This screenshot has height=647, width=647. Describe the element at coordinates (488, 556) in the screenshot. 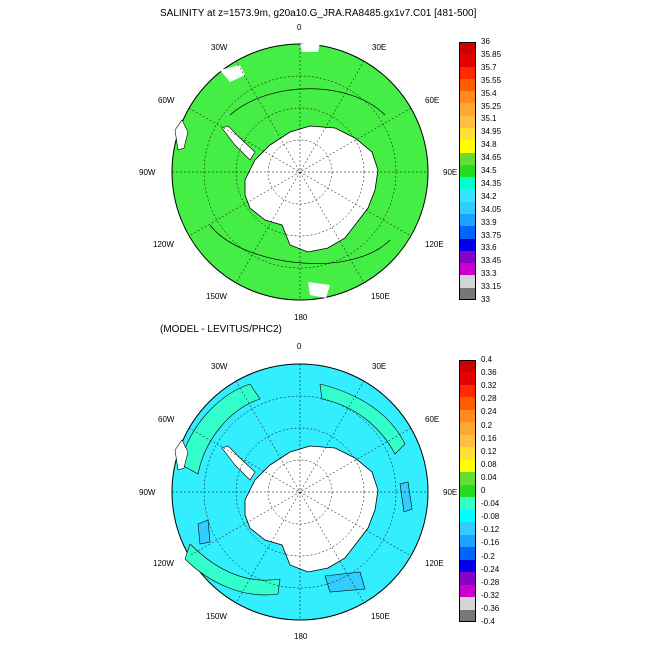

I see `bottom-colorbar-label: -0.2` at that location.